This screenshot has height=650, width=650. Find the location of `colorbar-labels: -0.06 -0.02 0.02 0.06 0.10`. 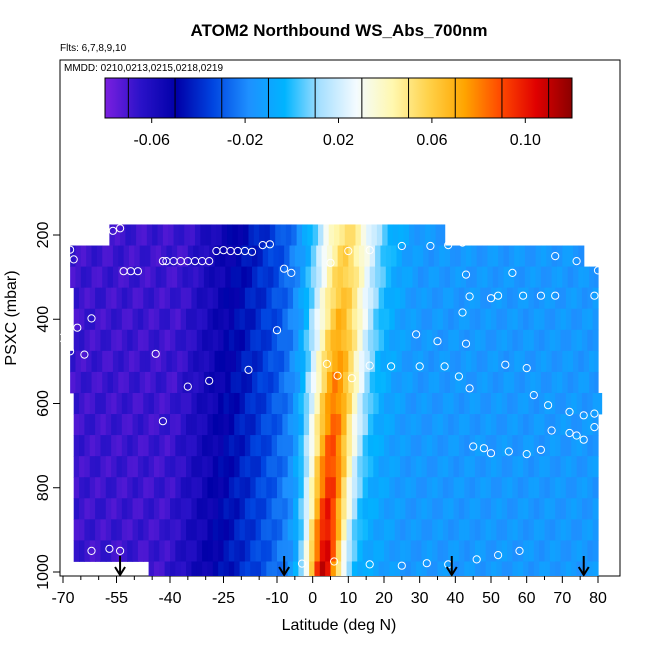

colorbar-labels: -0.06 -0.02 0.02 0.06 0.10 is located at coordinates (337, 133).